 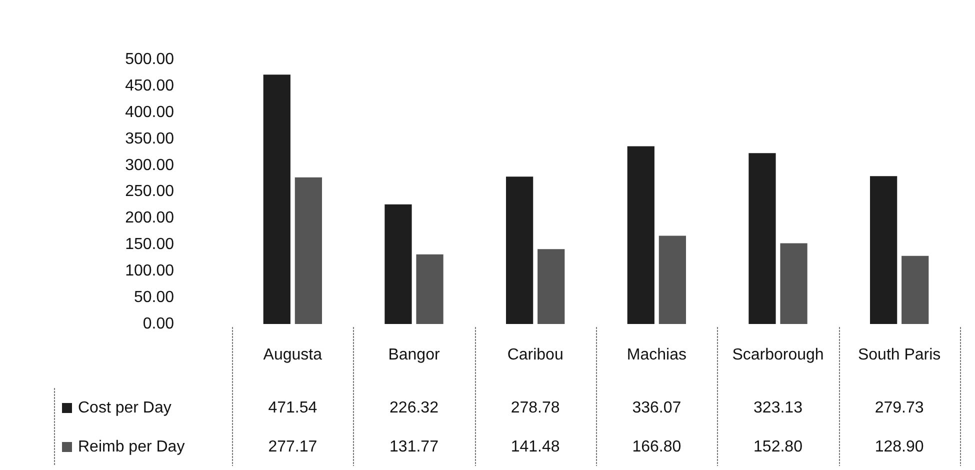 I want to click on y-tick-label: 150.00, so click(x=149, y=245).